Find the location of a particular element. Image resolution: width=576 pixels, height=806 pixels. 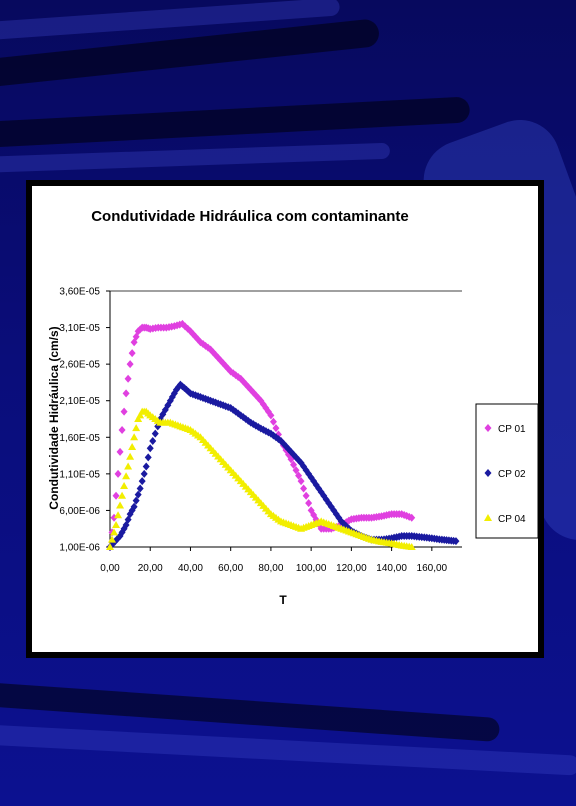

x-tick-label: 20,00 is located at coordinates (150, 568).